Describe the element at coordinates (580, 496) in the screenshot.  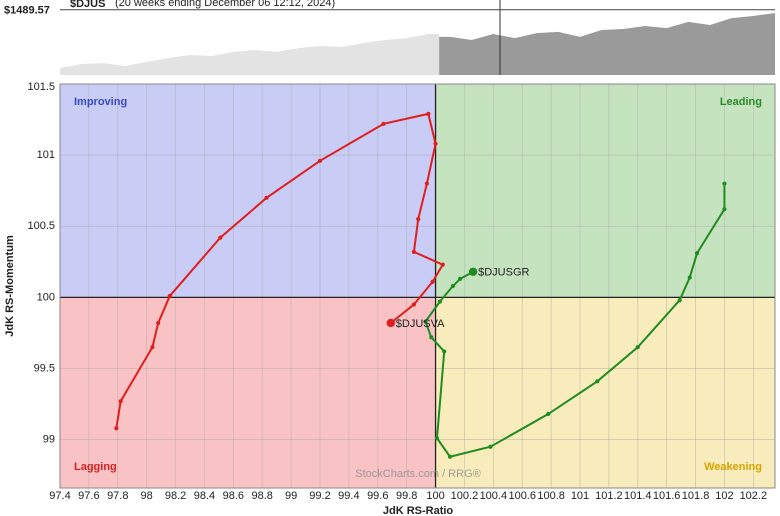
I see `x-tick-label: 101` at that location.